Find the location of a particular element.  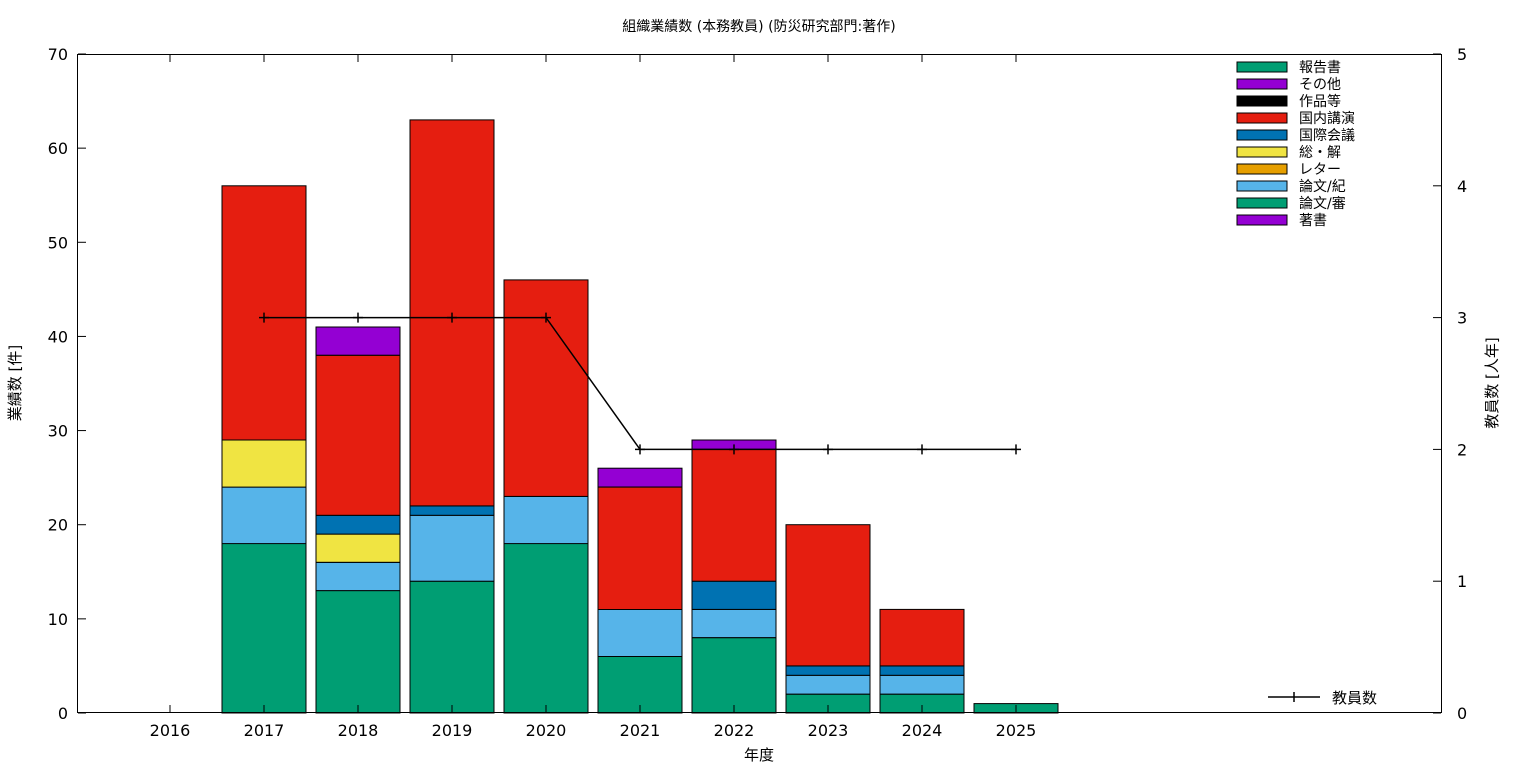

x-tick-label: 2025 is located at coordinates (1016, 730).